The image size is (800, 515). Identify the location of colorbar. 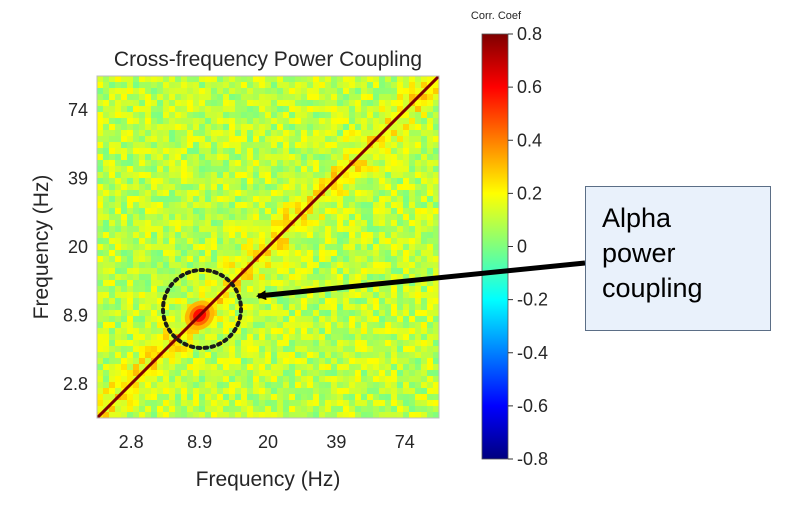
(495, 246).